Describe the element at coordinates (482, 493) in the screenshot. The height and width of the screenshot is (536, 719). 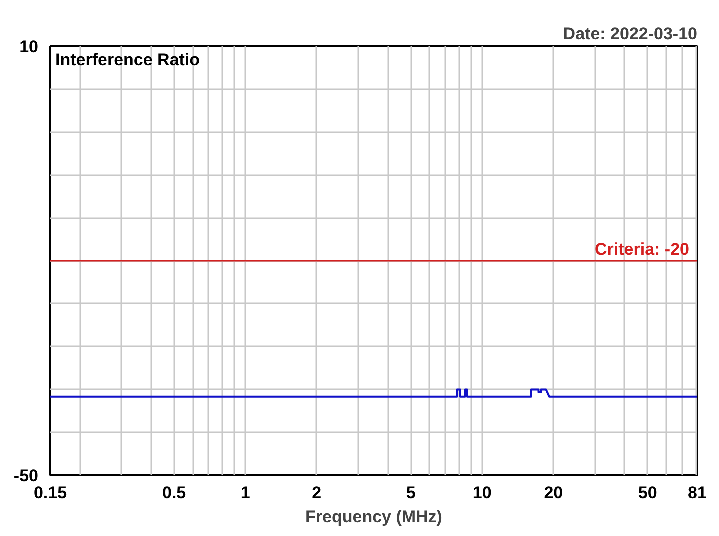
I see `x-tick-label: 10` at that location.